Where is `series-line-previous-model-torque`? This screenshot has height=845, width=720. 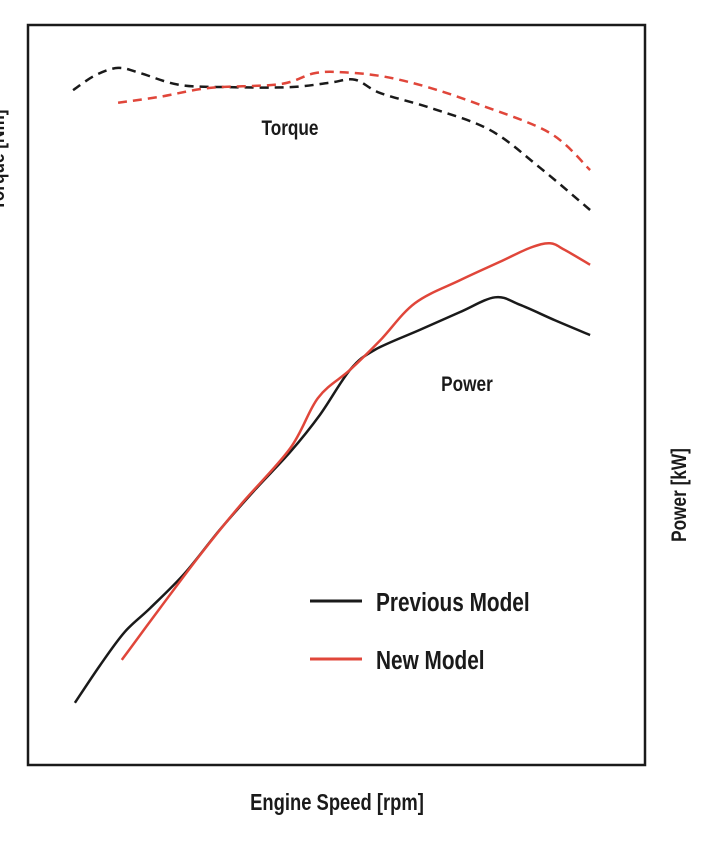 series-line-previous-model-torque is located at coordinates (331, 138).